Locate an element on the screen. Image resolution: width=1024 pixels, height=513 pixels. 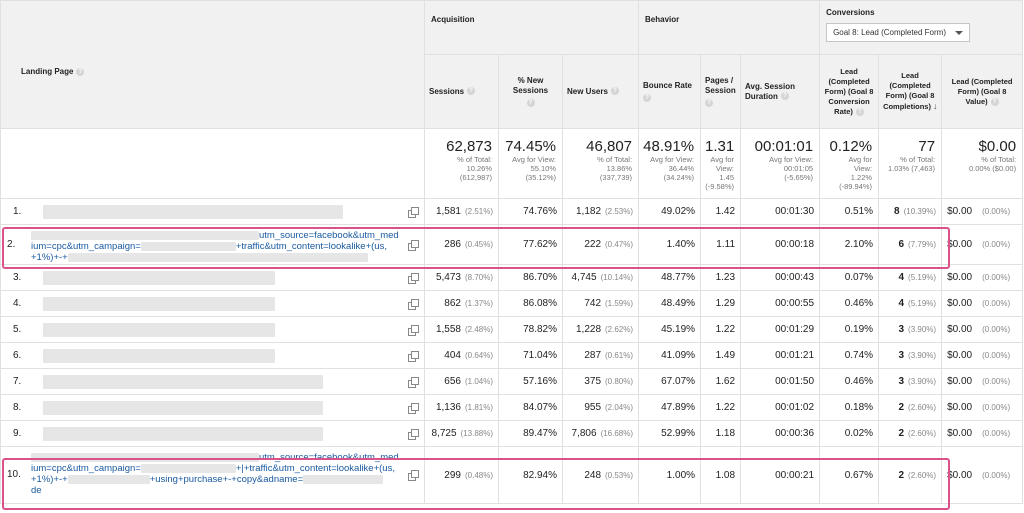
landing-page-cell: 6. is located at coordinates (212, 355).